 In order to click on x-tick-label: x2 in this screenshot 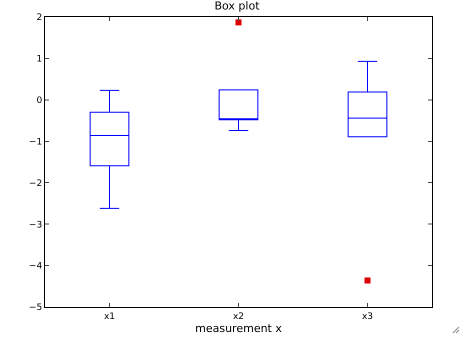, I will do `click(238, 317)`.